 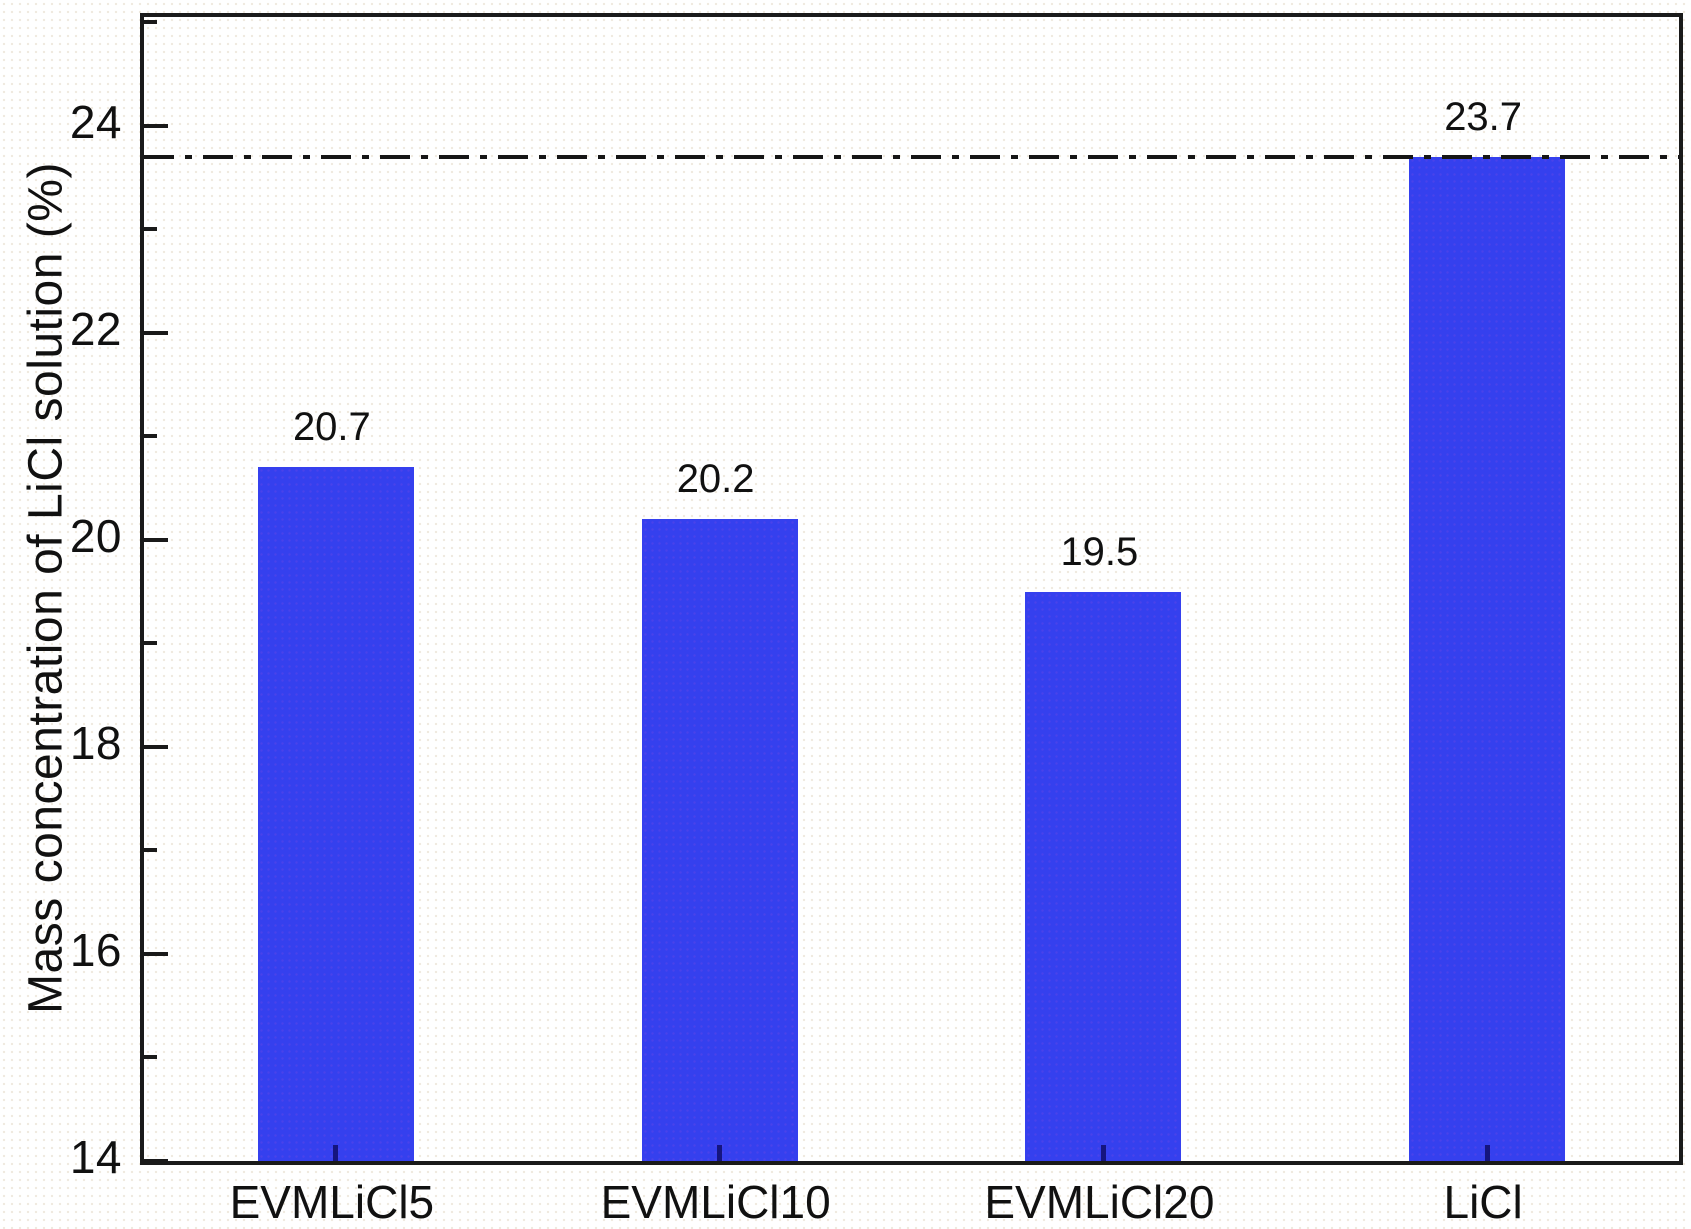 I want to click on y-tick-label: 18, so click(x=95, y=742).